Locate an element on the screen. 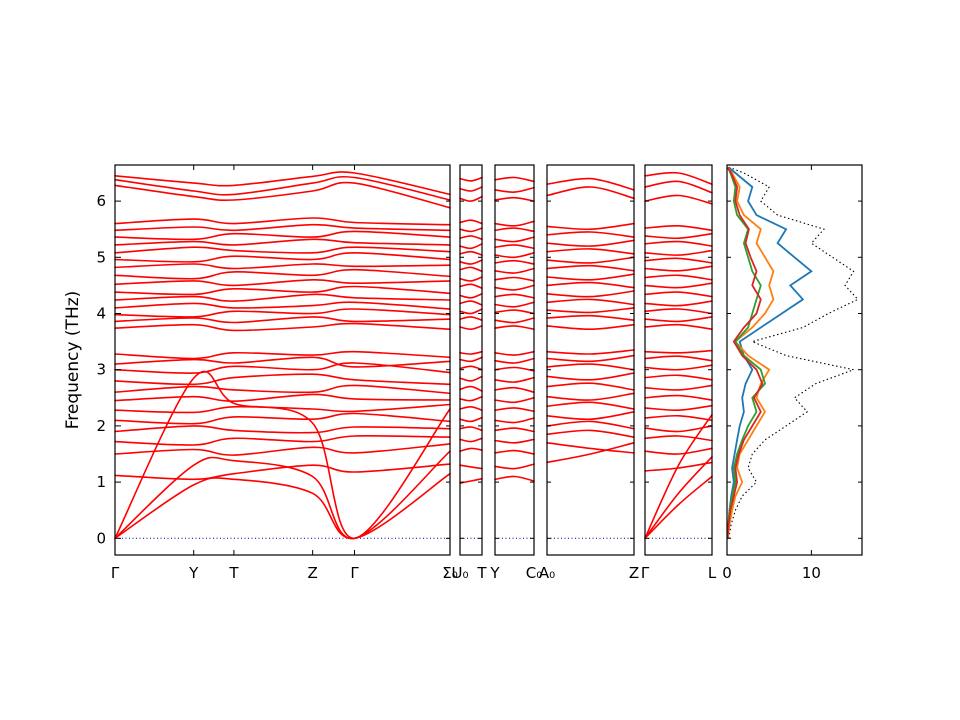 This screenshot has height=720, width=960. y-tick-label: 6 is located at coordinates (101, 201).